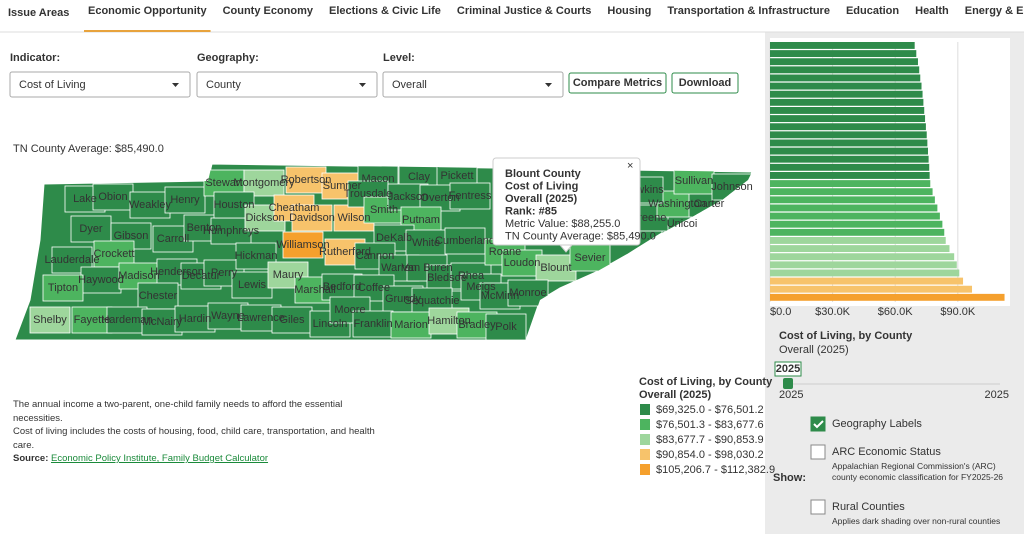 The height and width of the screenshot is (534, 1024). Describe the element at coordinates (590, 258) in the screenshot. I see `county-label: Sevier` at that location.